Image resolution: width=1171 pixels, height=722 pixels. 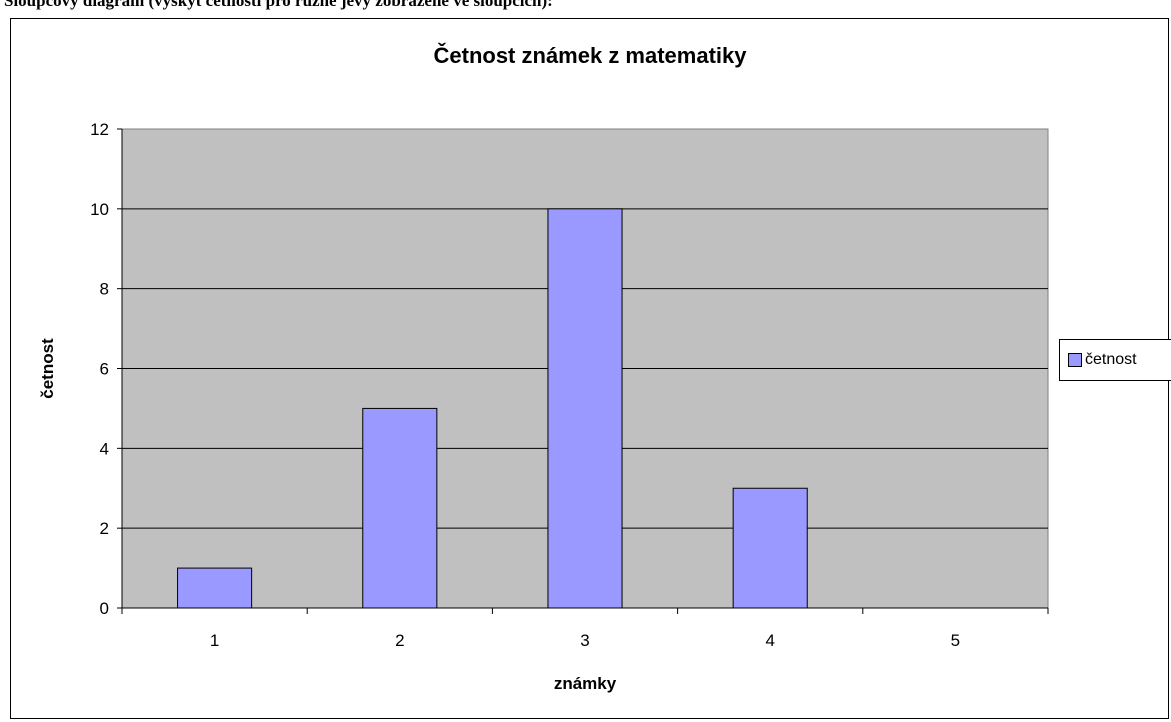 What do you see at coordinates (584, 640) in the screenshot?
I see `x-tick-label-3: 3` at bounding box center [584, 640].